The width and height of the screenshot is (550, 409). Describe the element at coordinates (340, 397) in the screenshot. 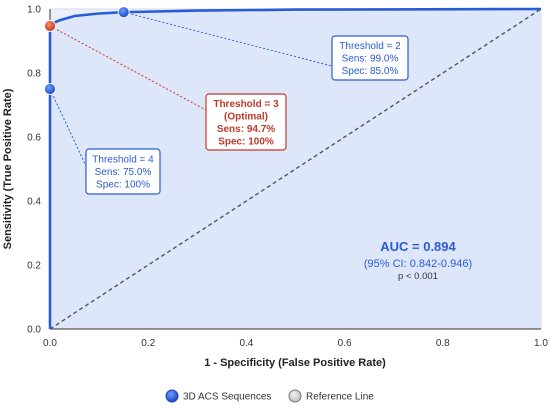

I see `legend-label-1: Reference Line` at that location.